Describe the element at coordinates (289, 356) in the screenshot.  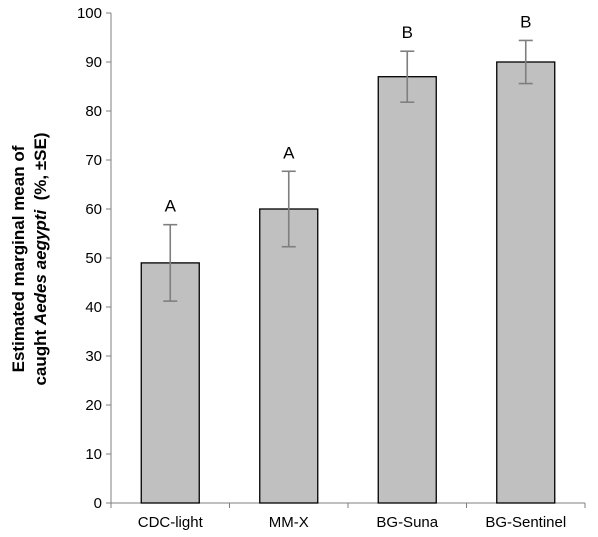
I see `bar-mm-x` at that location.